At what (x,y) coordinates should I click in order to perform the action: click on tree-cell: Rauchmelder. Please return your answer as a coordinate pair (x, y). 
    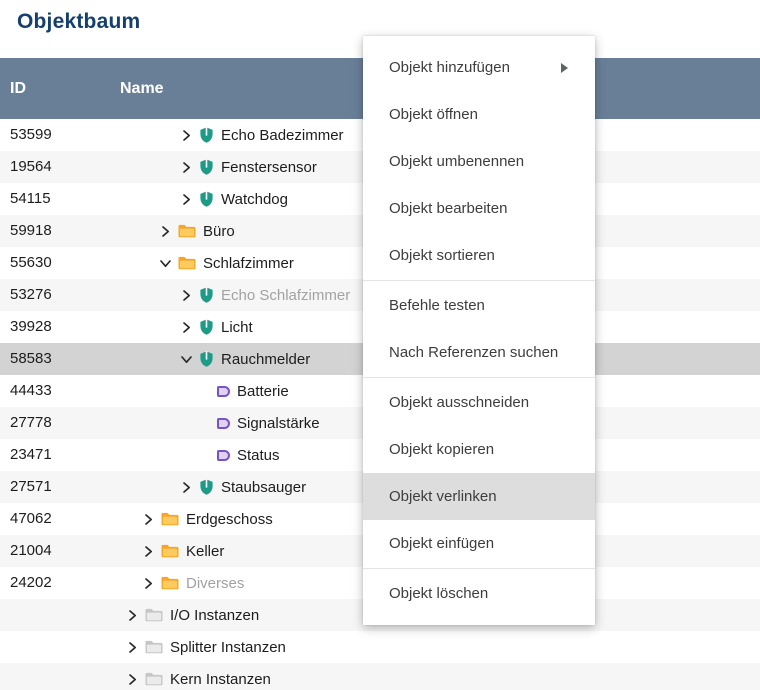
    Looking at the image, I should click on (380, 359).